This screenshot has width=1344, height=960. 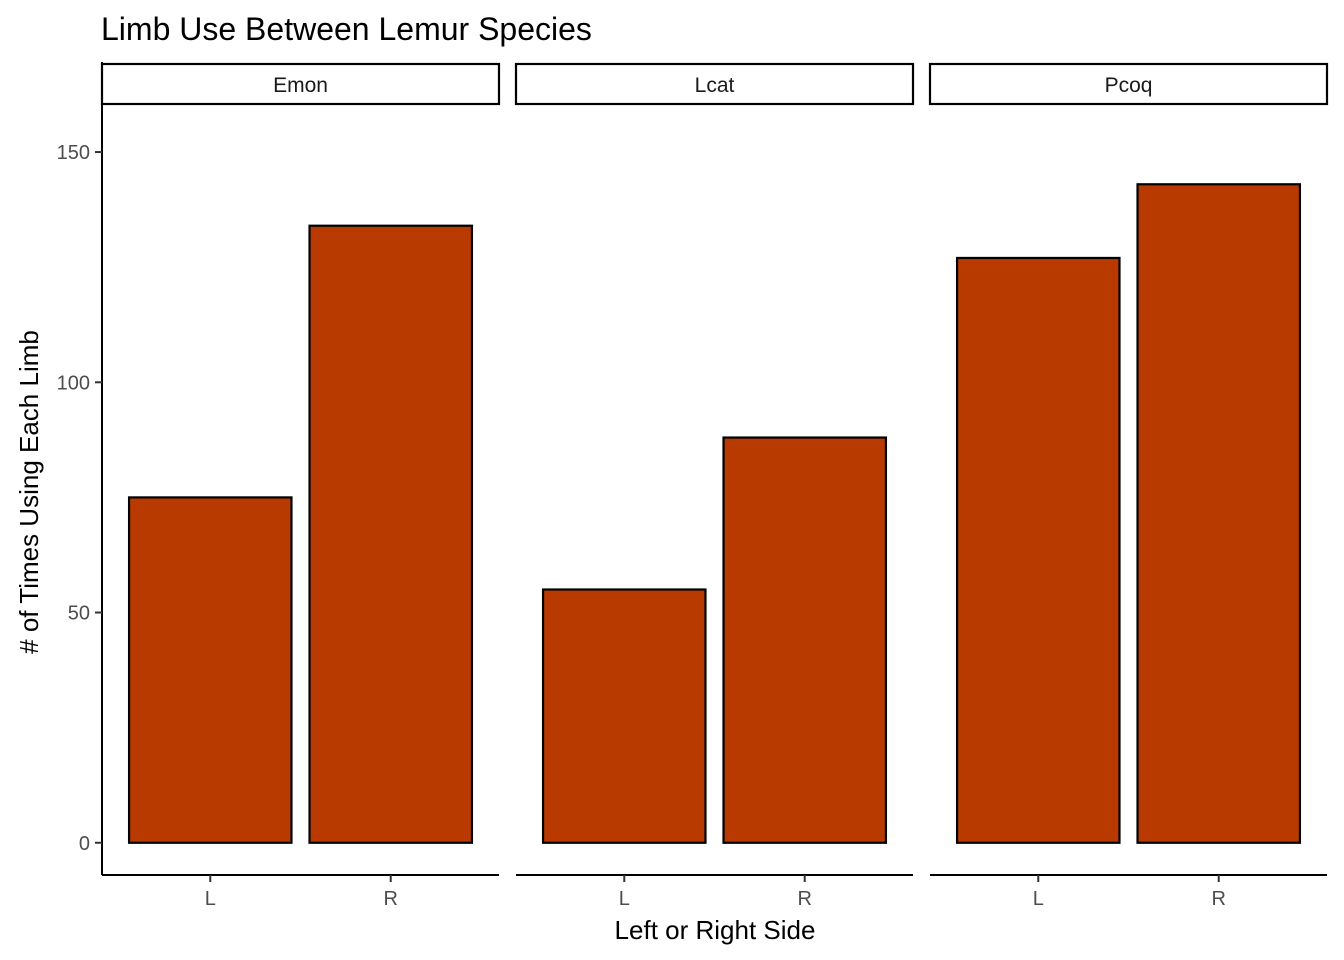 I want to click on bar-lcat-r, so click(x=805, y=640).